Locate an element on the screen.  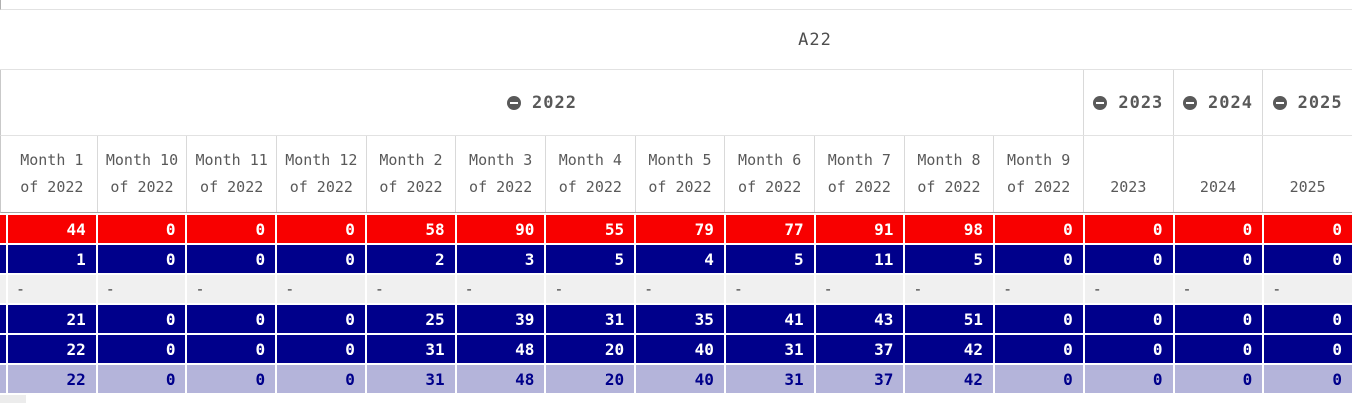
column-header-2025: 2025 is located at coordinates (1307, 174).